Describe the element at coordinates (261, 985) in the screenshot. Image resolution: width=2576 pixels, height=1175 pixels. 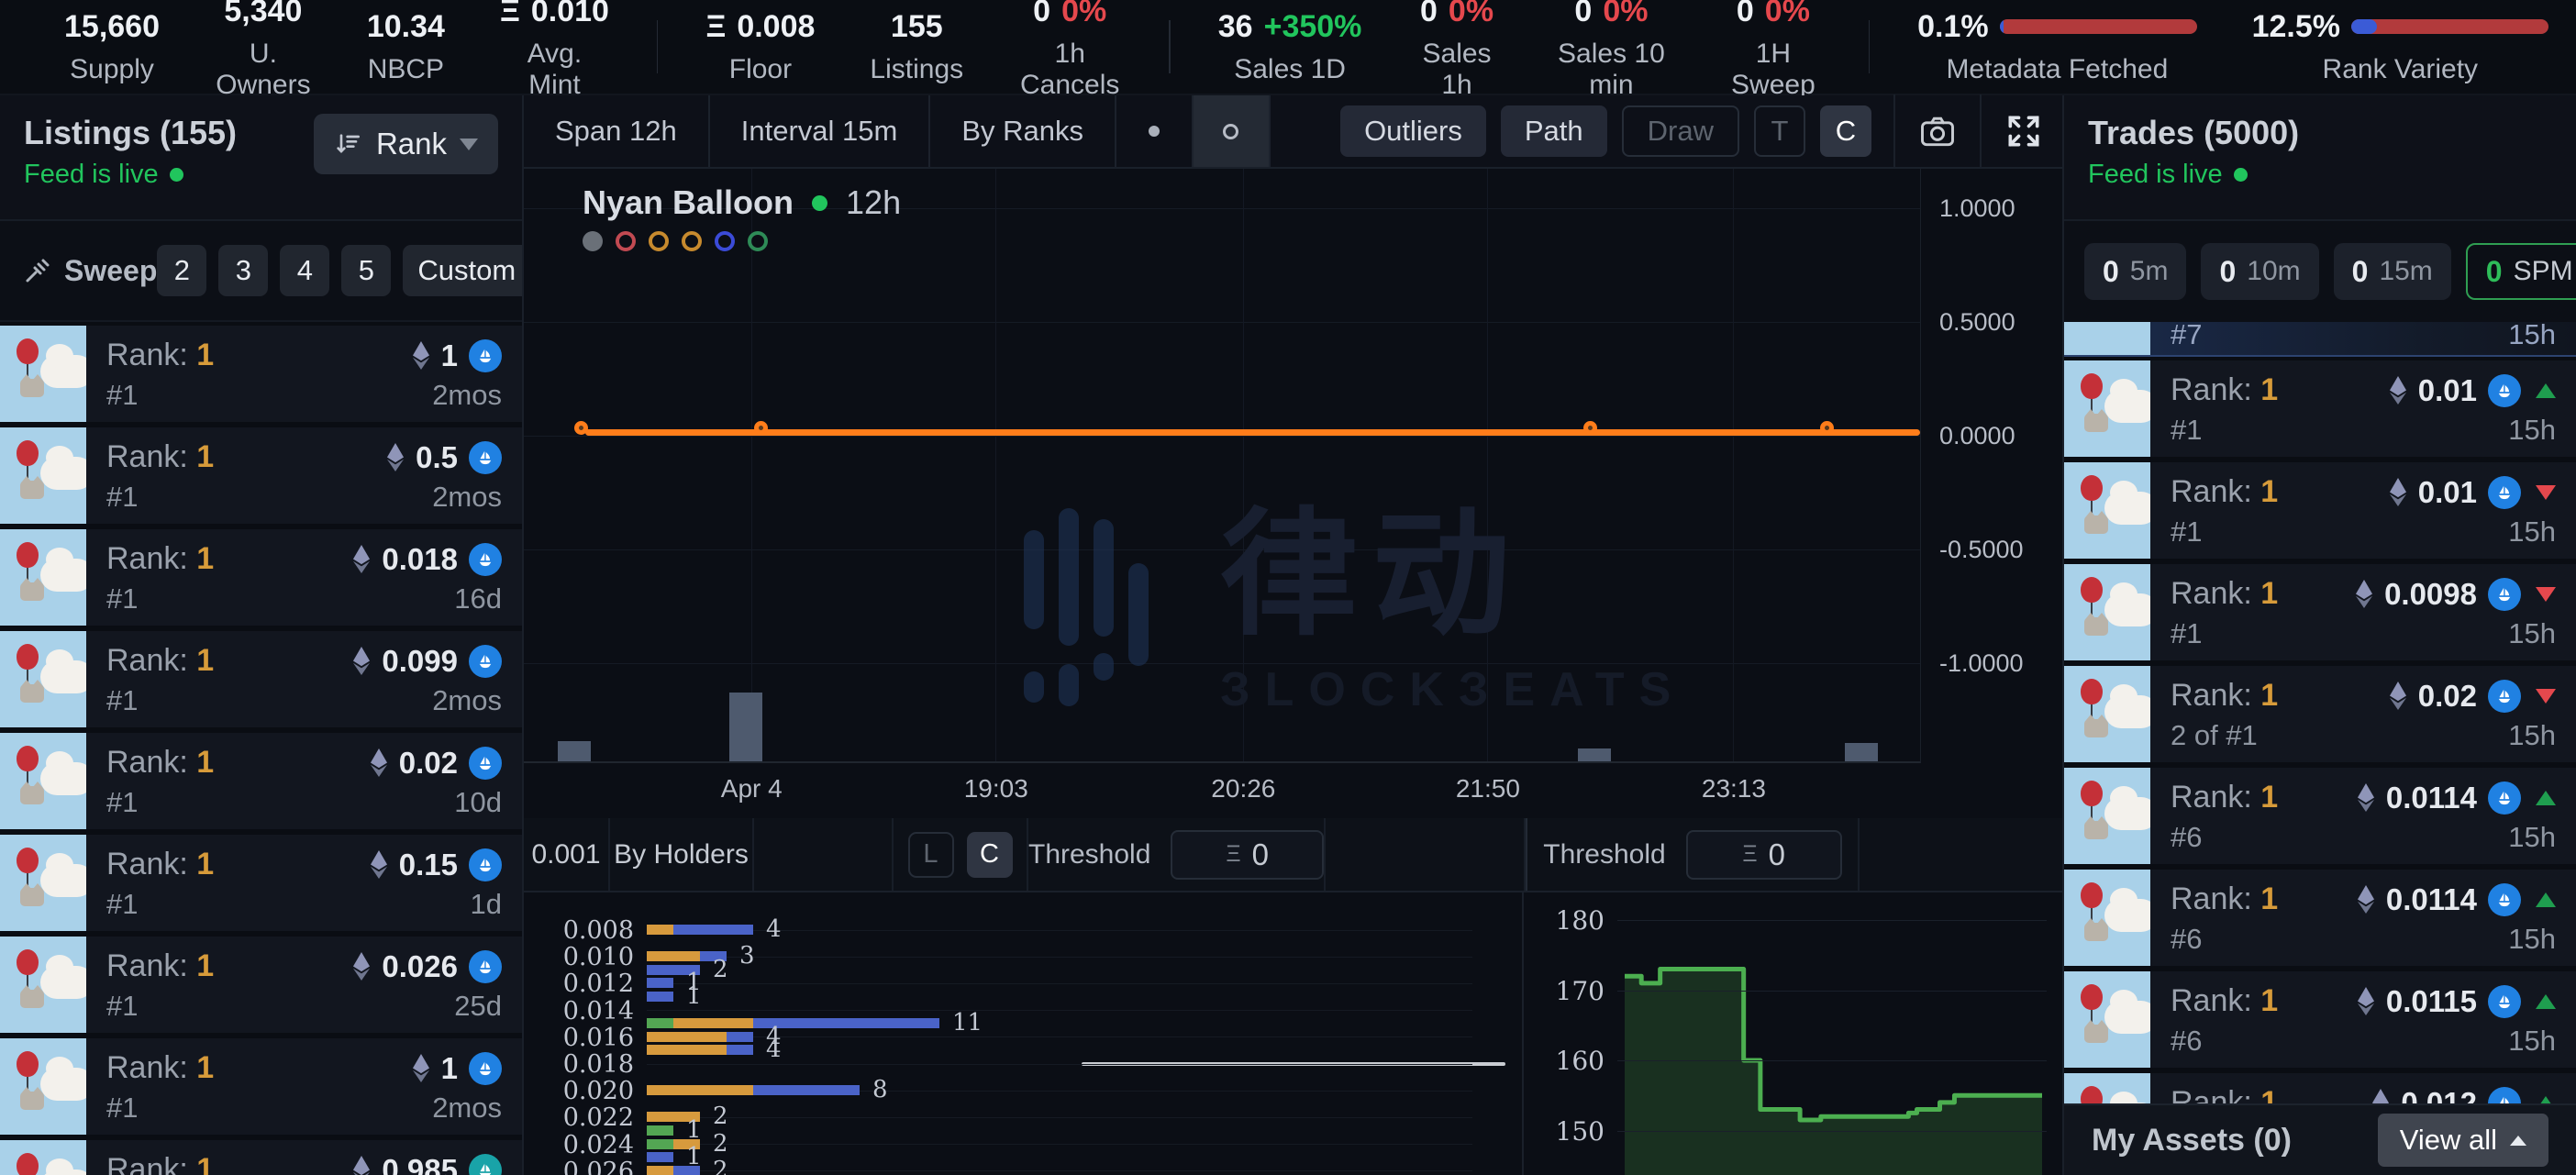
I see `listing-row: Rank: 1 0.026 #1 25d` at that location.